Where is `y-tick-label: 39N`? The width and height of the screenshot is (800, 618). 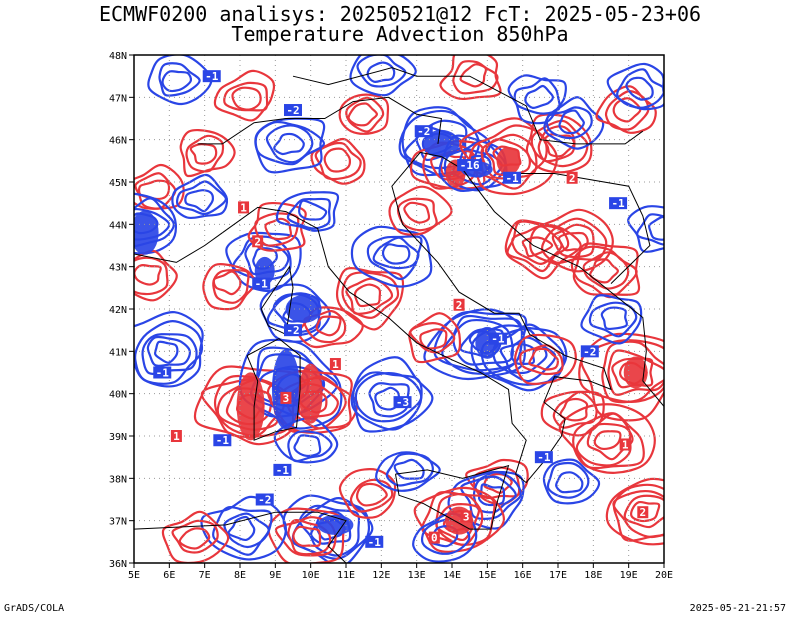
y-tick-label: 39N is located at coordinates (118, 437).